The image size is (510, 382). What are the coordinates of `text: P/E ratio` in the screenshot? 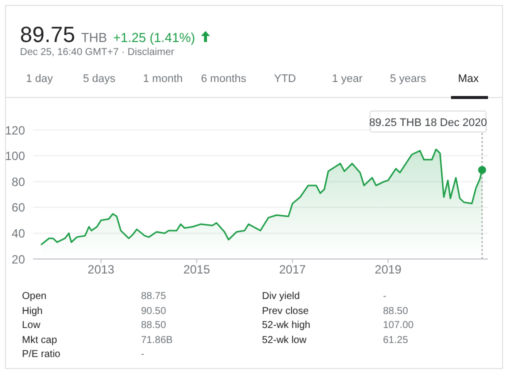 It's located at (41, 354).